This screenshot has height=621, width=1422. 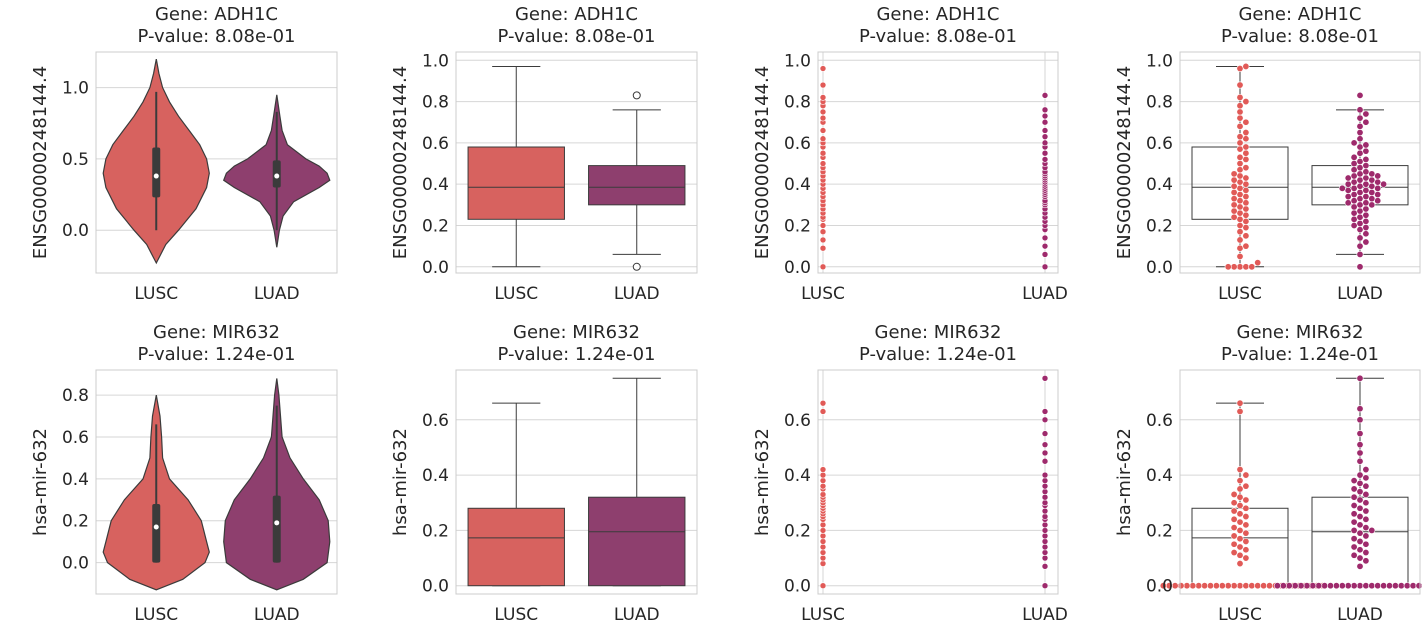 I want to click on y-axis-label: hsa-mir-632, so click(x=762, y=482).